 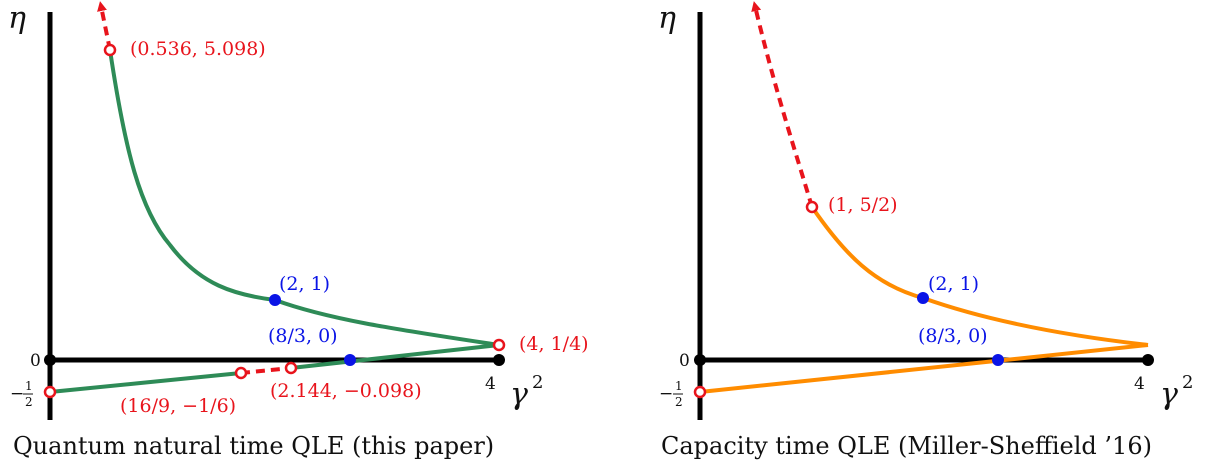 I want to click on right-y-axis-label: η, so click(x=667, y=18).